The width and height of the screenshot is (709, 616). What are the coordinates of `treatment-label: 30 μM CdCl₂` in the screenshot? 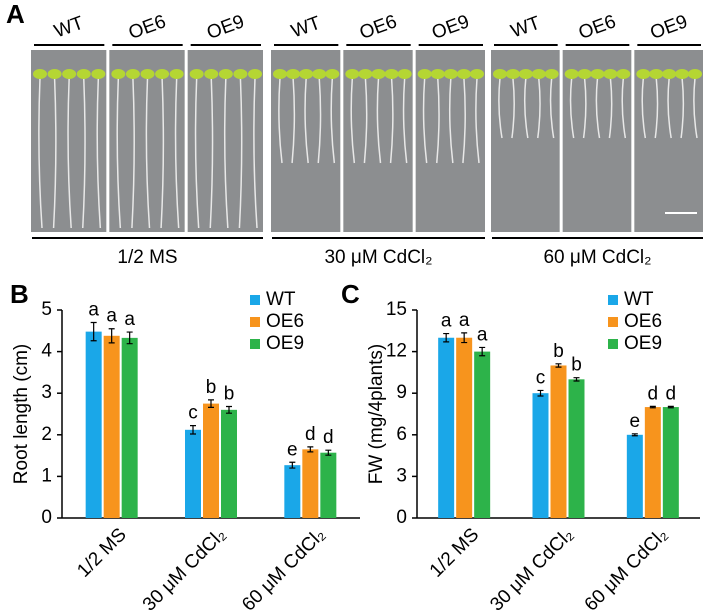 It's located at (378, 257).